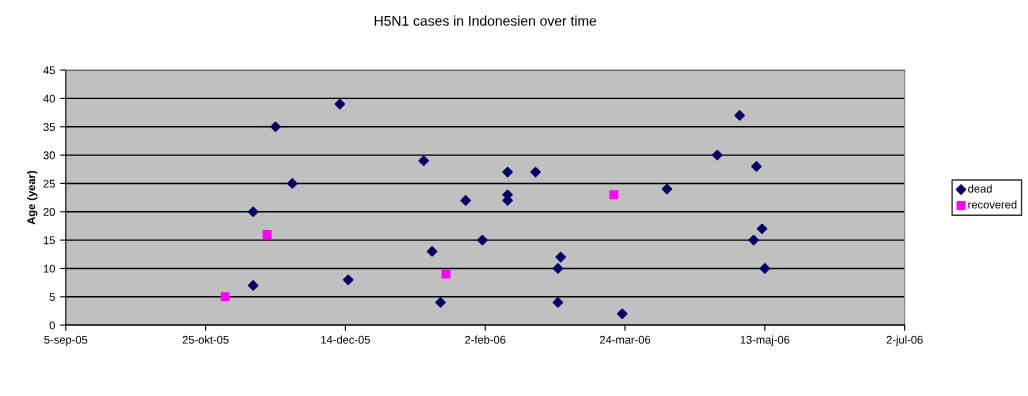 Image resolution: width=1028 pixels, height=396 pixels. Describe the element at coordinates (66, 340) in the screenshot. I see `x-tick-label: 5-sep-05` at that location.